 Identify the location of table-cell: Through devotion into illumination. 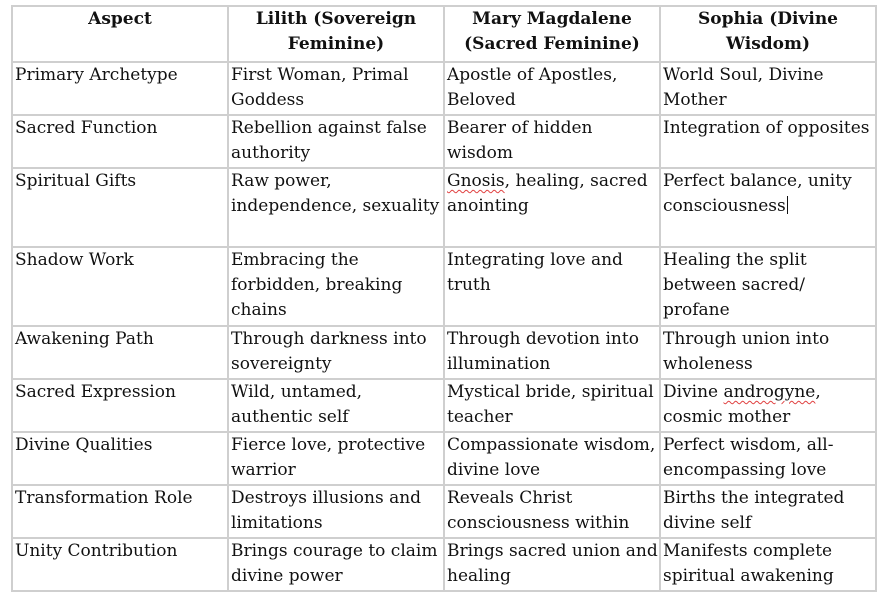
(552, 352).